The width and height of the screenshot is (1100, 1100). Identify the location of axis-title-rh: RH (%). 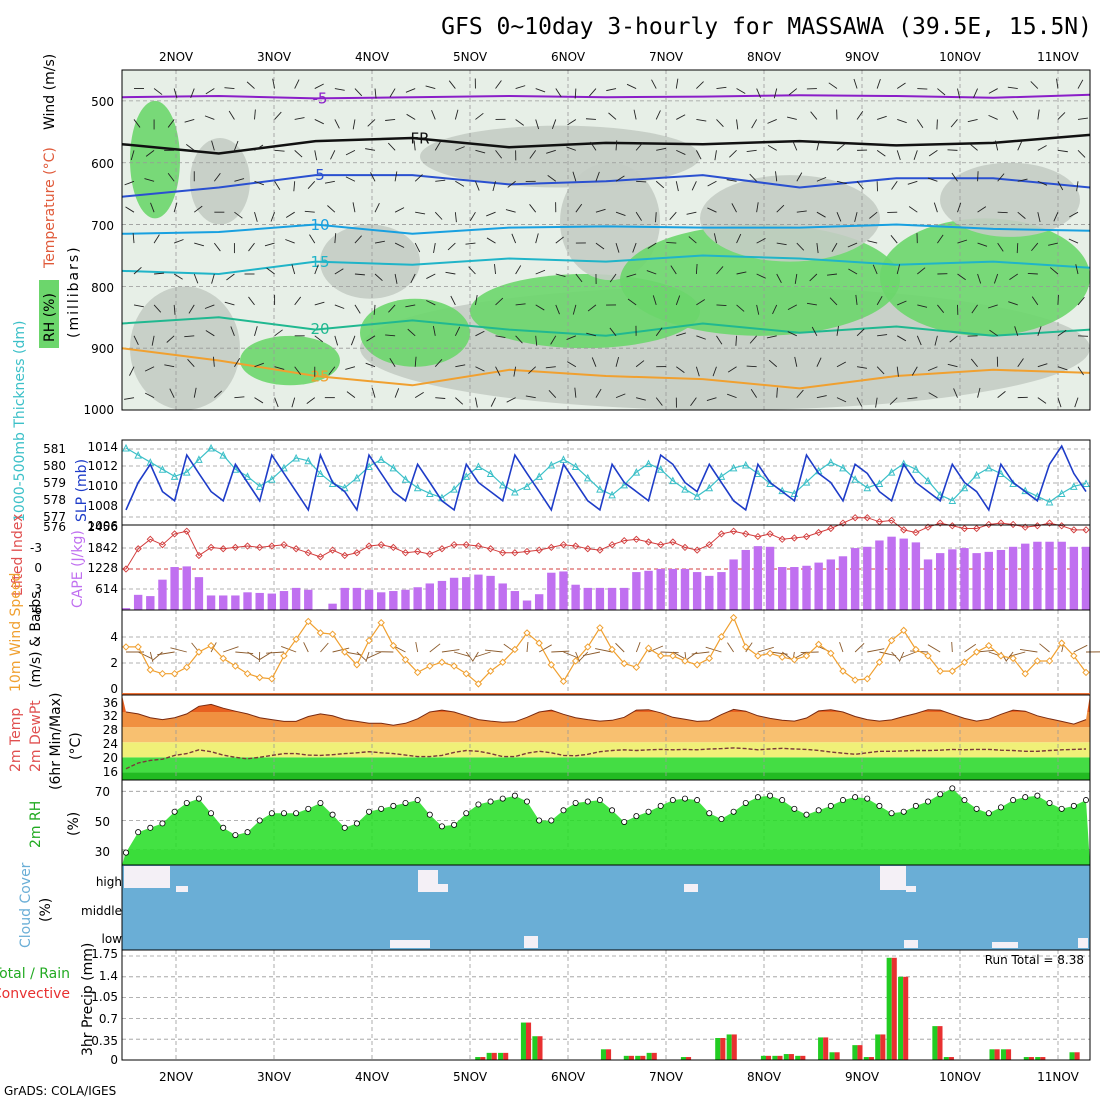
(50, 317).